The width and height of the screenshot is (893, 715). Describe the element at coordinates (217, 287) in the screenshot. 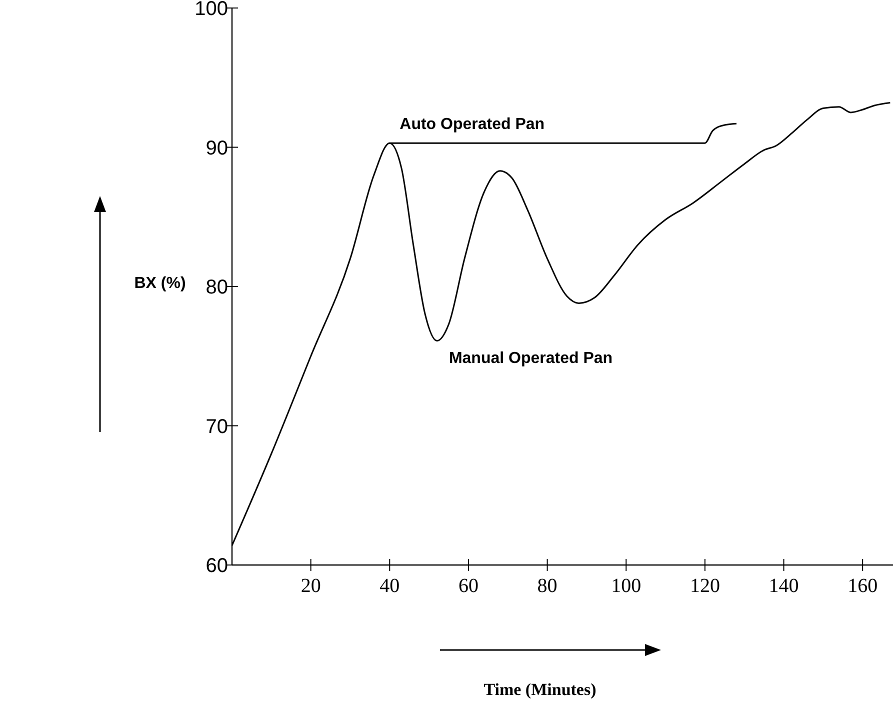

I see `y-tick-label: 80` at that location.